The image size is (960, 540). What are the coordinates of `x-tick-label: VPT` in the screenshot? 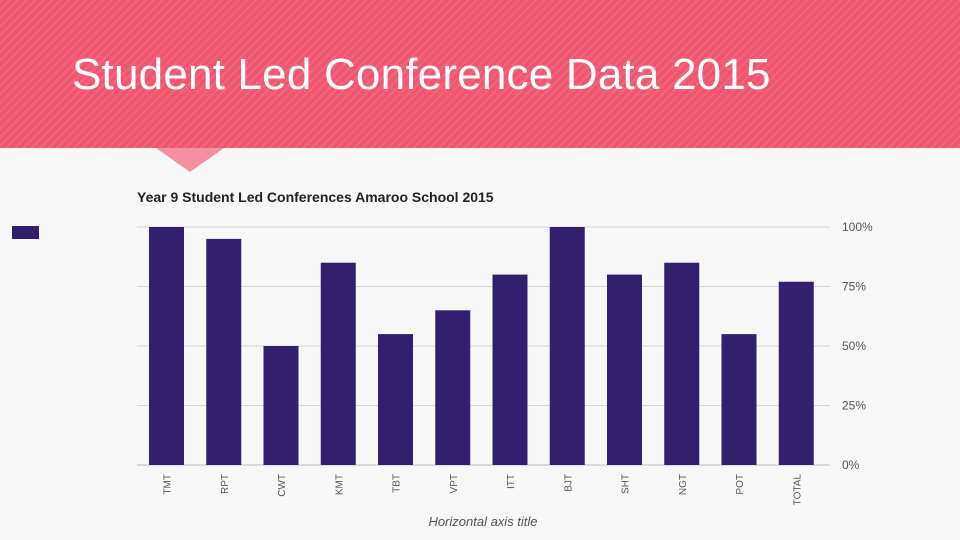 It's located at (454, 483).